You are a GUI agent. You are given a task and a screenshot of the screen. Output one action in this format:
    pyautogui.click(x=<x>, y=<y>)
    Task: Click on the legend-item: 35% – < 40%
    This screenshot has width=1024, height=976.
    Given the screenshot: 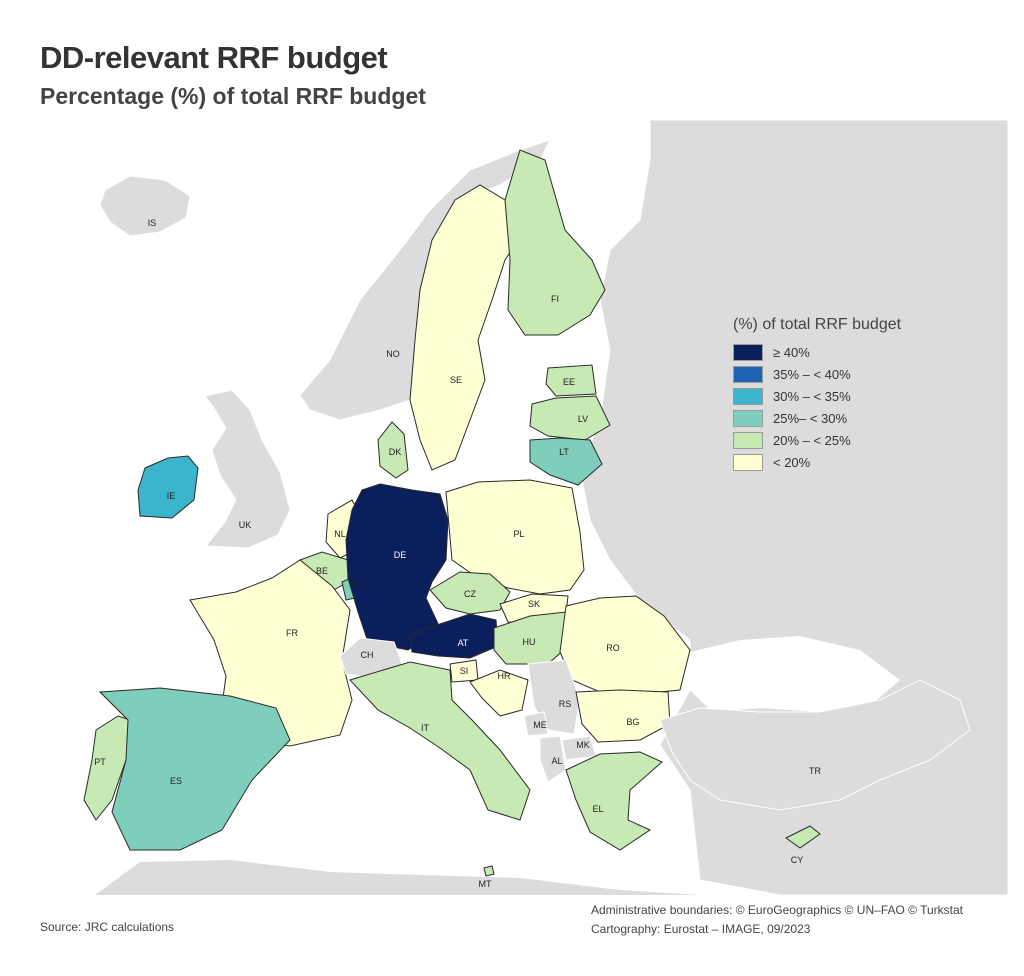 What is the action you would take?
    pyautogui.click(x=817, y=374)
    